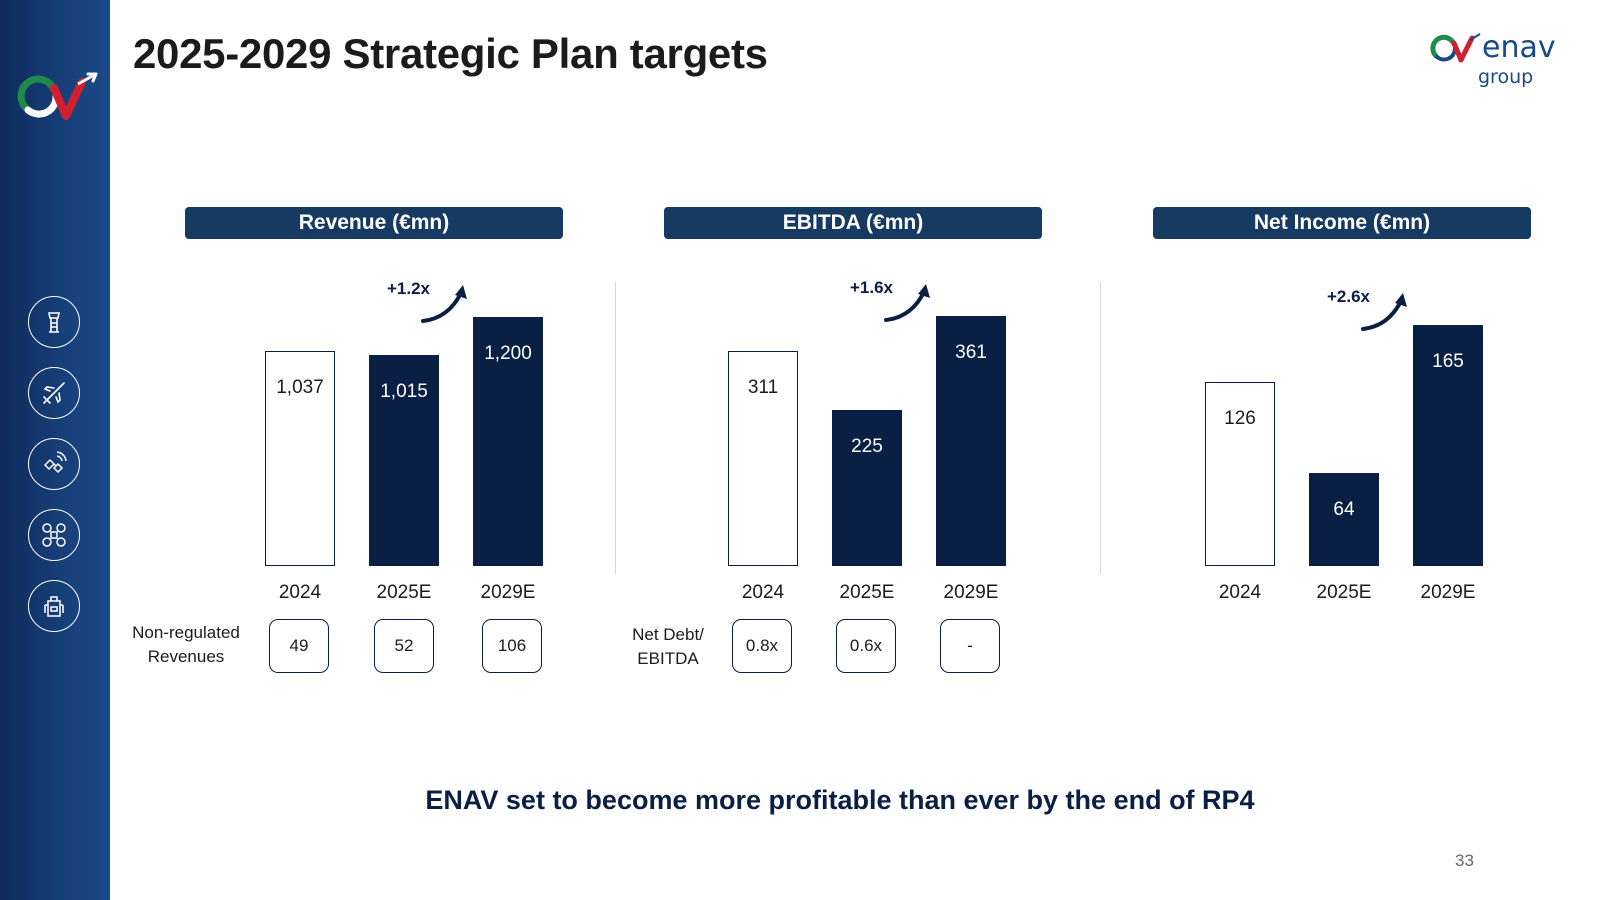 This screenshot has width=1600, height=900. Describe the element at coordinates (512, 646) in the screenshot. I see `non-regulated-2029e-box: 106` at that location.